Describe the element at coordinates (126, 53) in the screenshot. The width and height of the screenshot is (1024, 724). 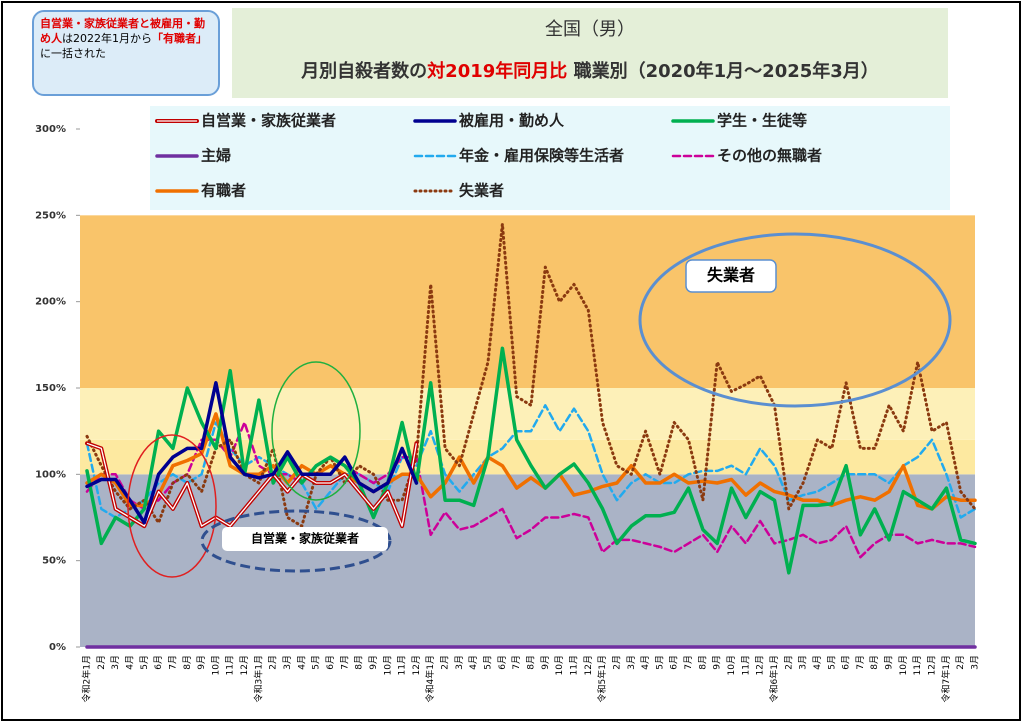
I see `note: 自営業・家族従業者と被雇用・勤め人は2022年1月から「有職者」に一括された` at that location.